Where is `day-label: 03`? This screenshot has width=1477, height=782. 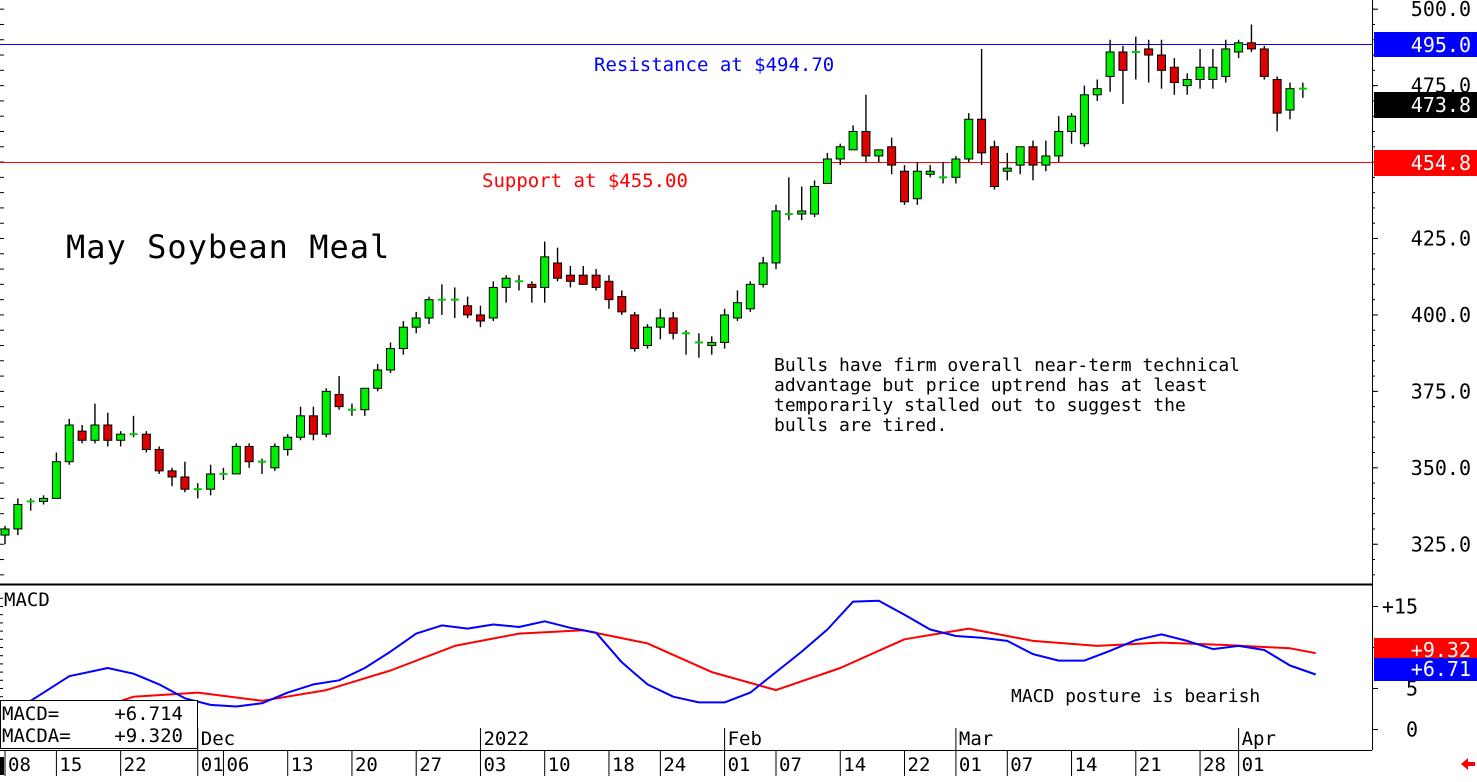 day-label: 03 is located at coordinates (494, 765).